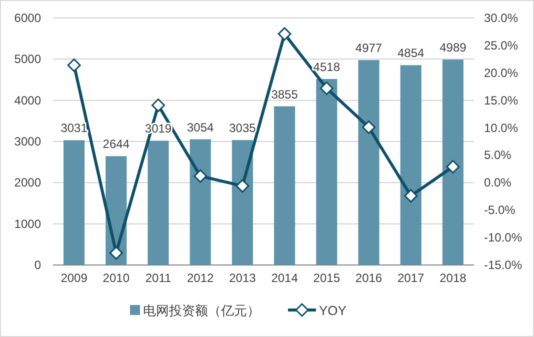  Describe the element at coordinates (368, 278) in the screenshot. I see `x-tick-label: 2016` at that location.